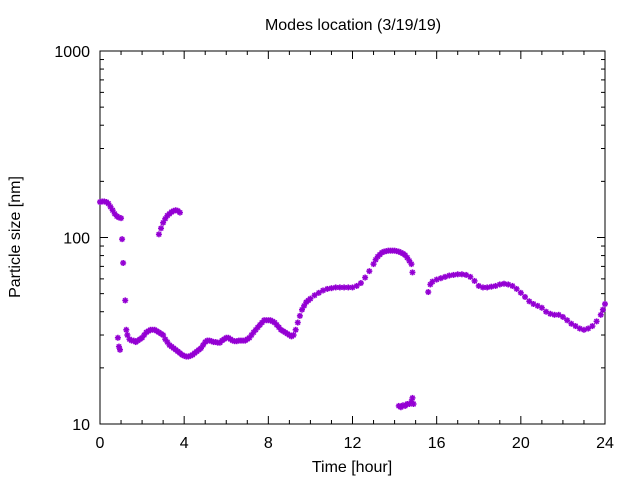 This screenshot has height=480, width=640. What do you see at coordinates (268, 443) in the screenshot?
I see `x-tick-label: 8` at bounding box center [268, 443].